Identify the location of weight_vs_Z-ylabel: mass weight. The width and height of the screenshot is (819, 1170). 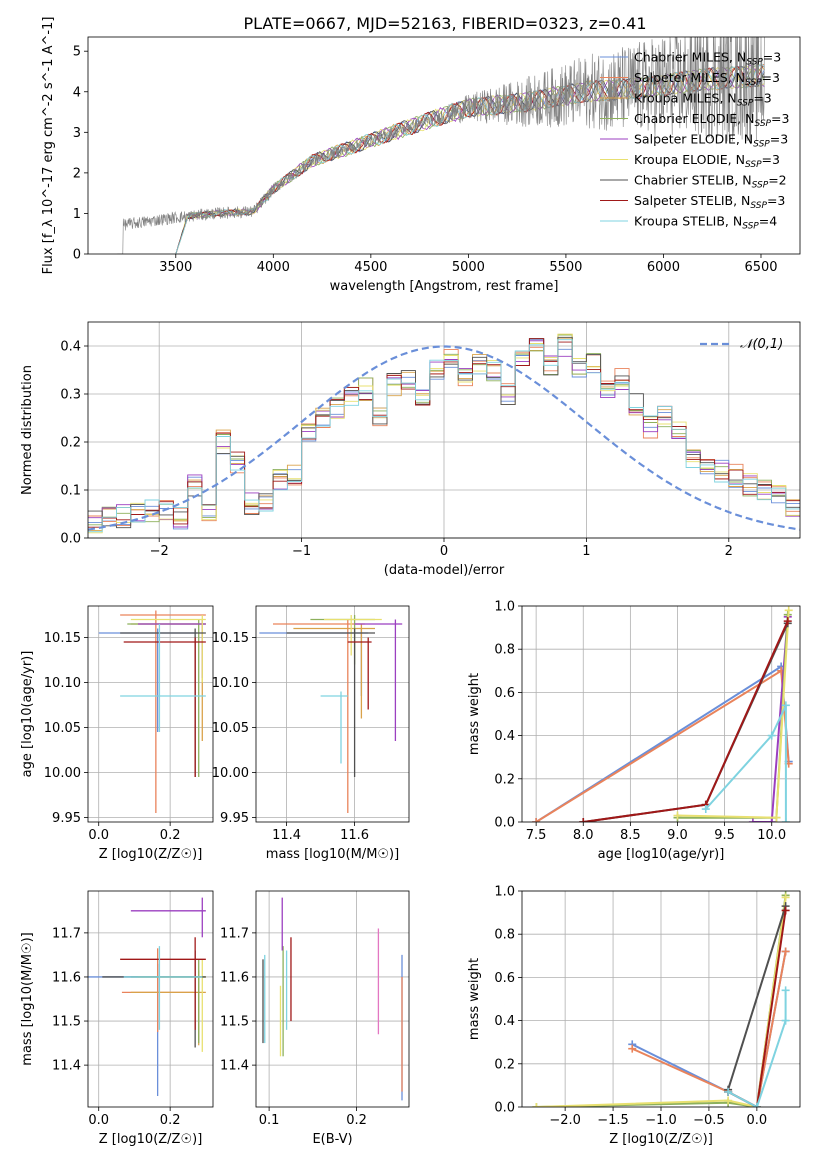
(474, 999).